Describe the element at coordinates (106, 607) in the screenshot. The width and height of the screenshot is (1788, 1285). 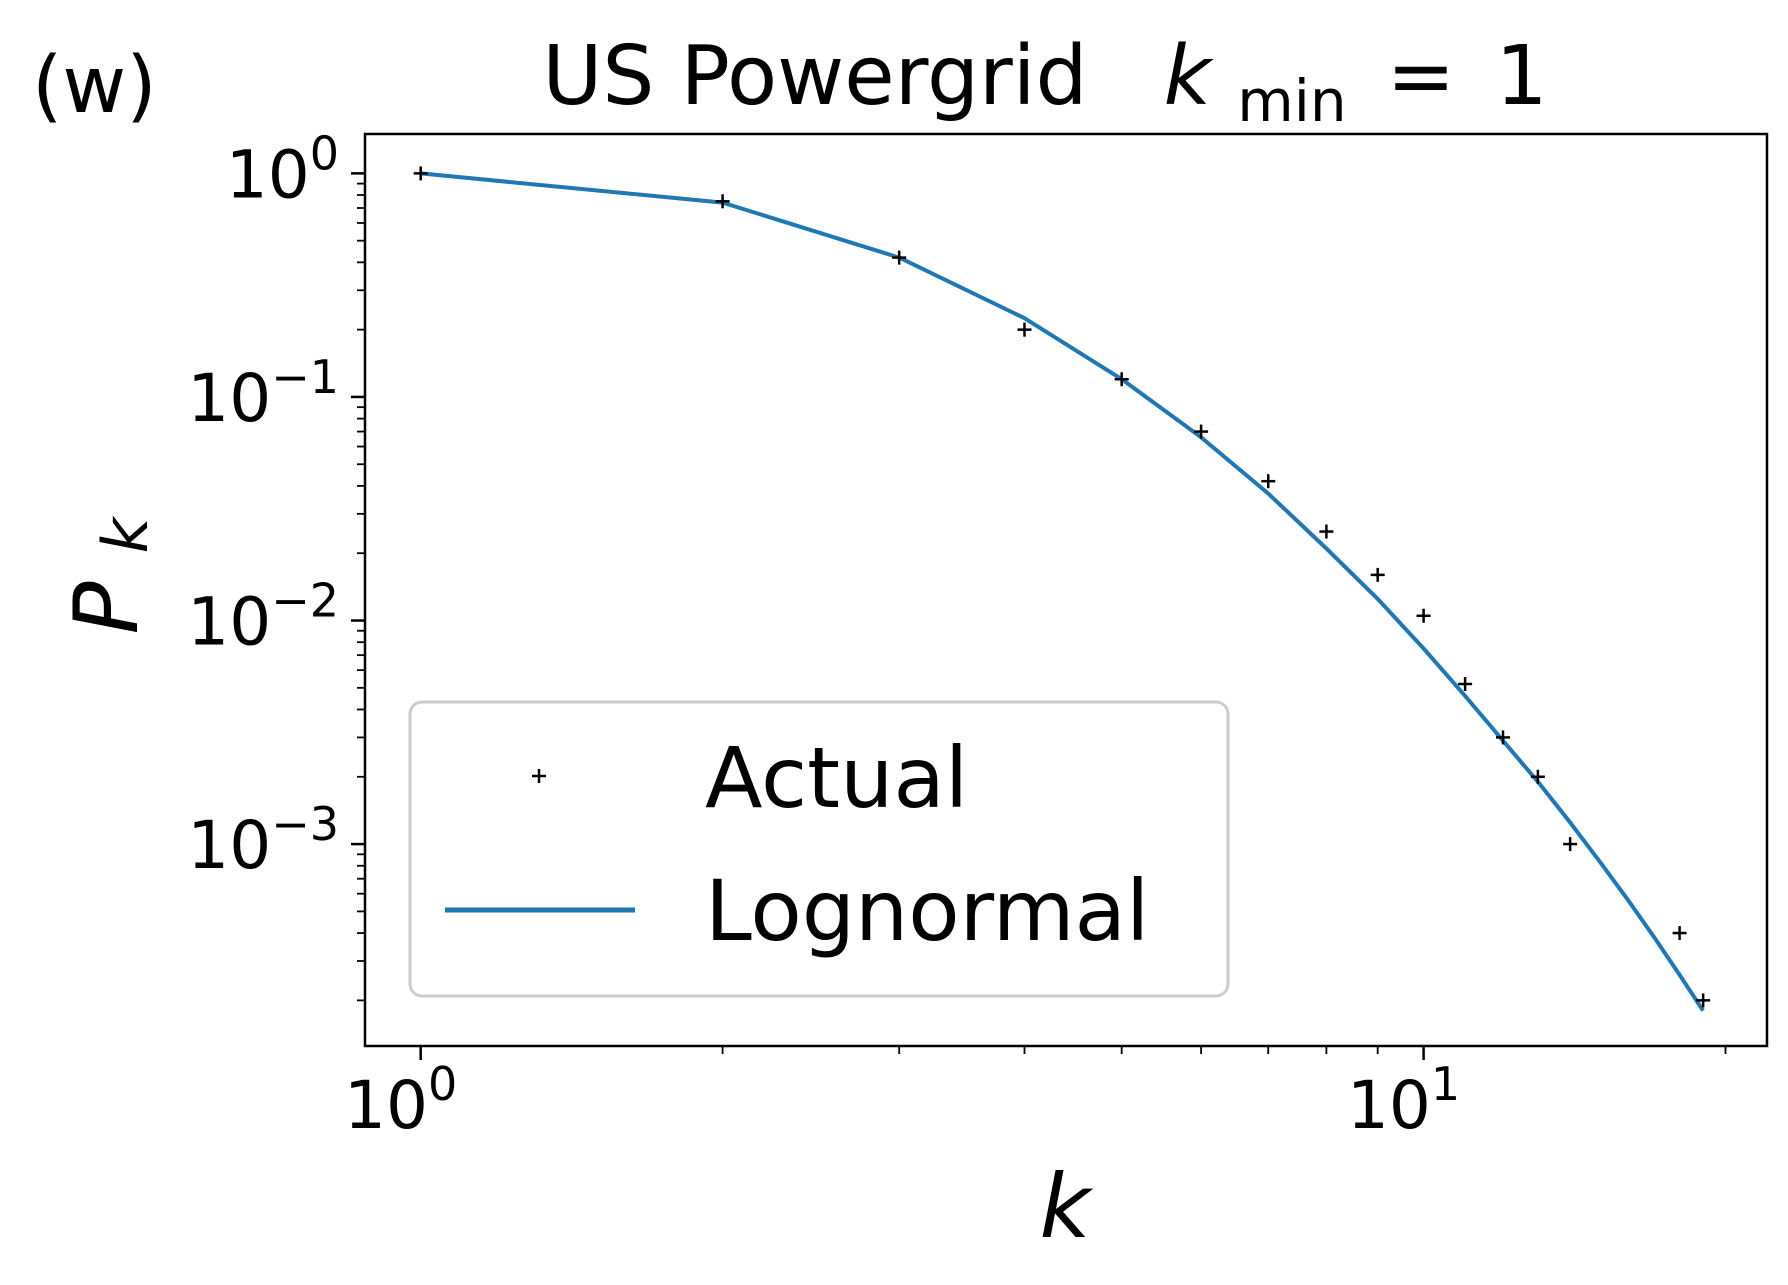
I see `y-axis-label-main: P` at that location.